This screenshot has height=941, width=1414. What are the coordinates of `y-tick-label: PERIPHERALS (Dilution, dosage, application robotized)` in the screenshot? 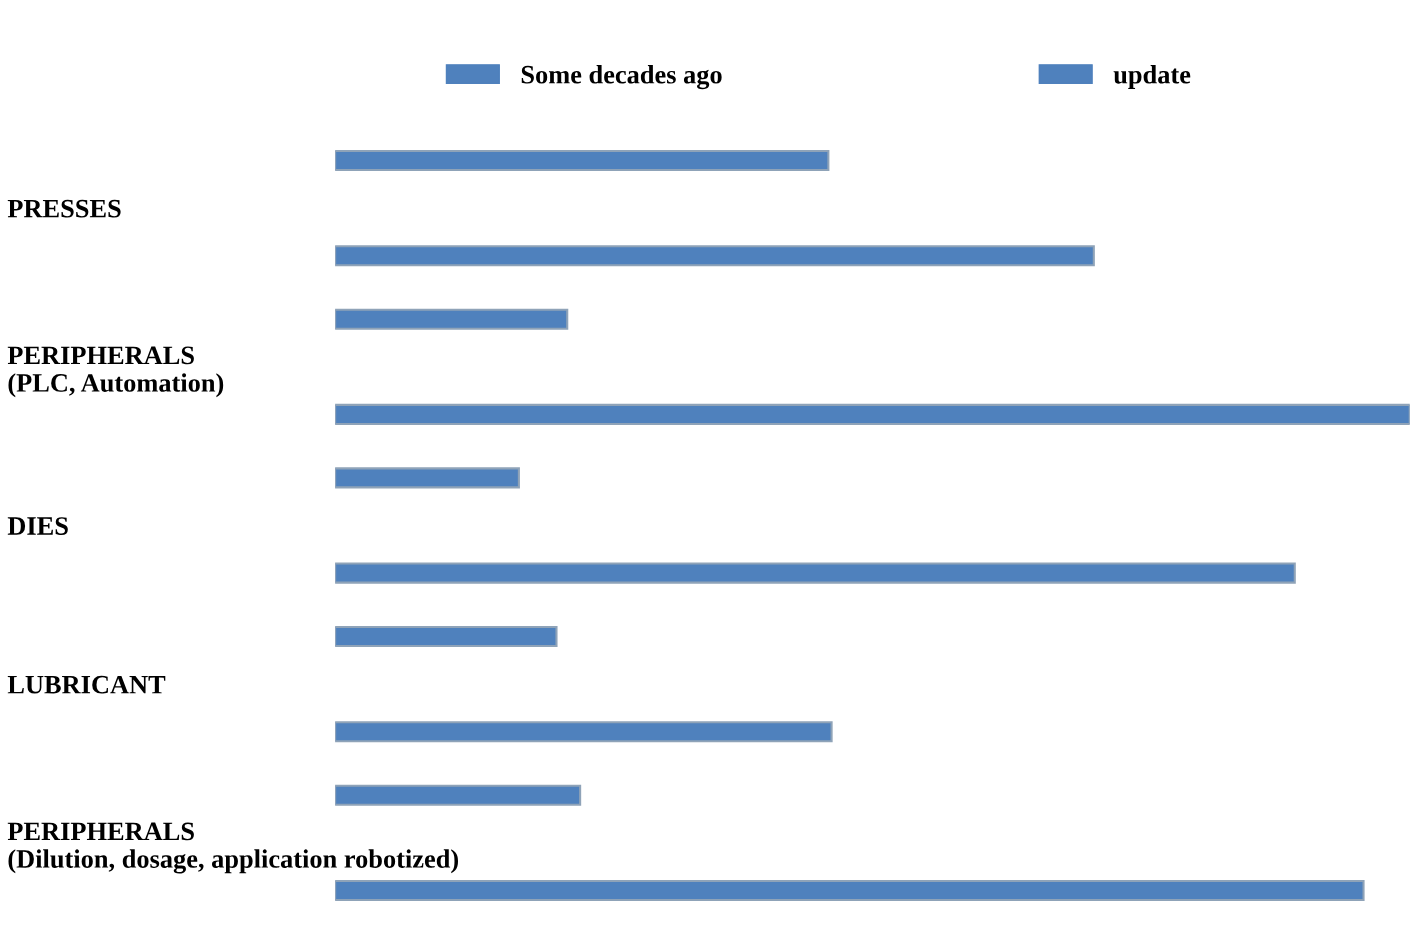 It's located at (233, 848).